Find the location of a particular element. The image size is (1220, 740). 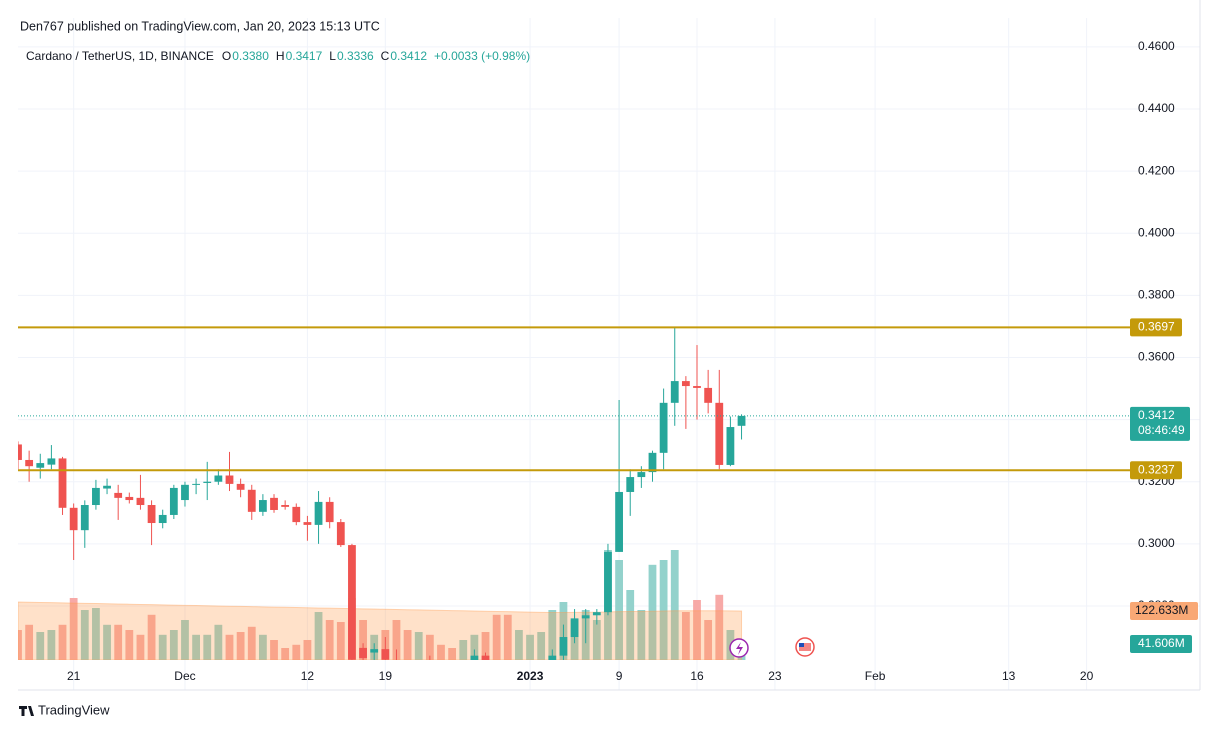

symbol: Cardano / TetherUS, 1D, BINANCE is located at coordinates (120, 56).